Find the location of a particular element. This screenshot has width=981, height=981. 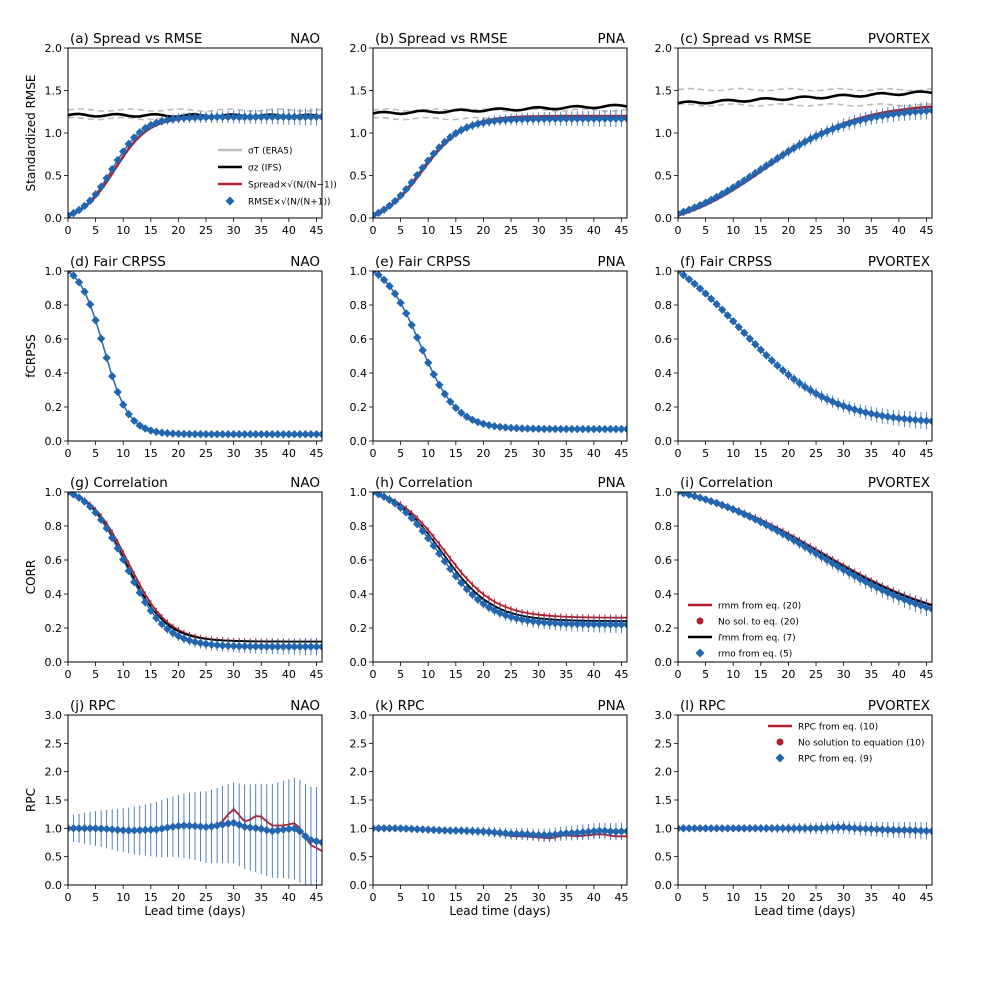

x-tick-label: 15 is located at coordinates (151, 230).